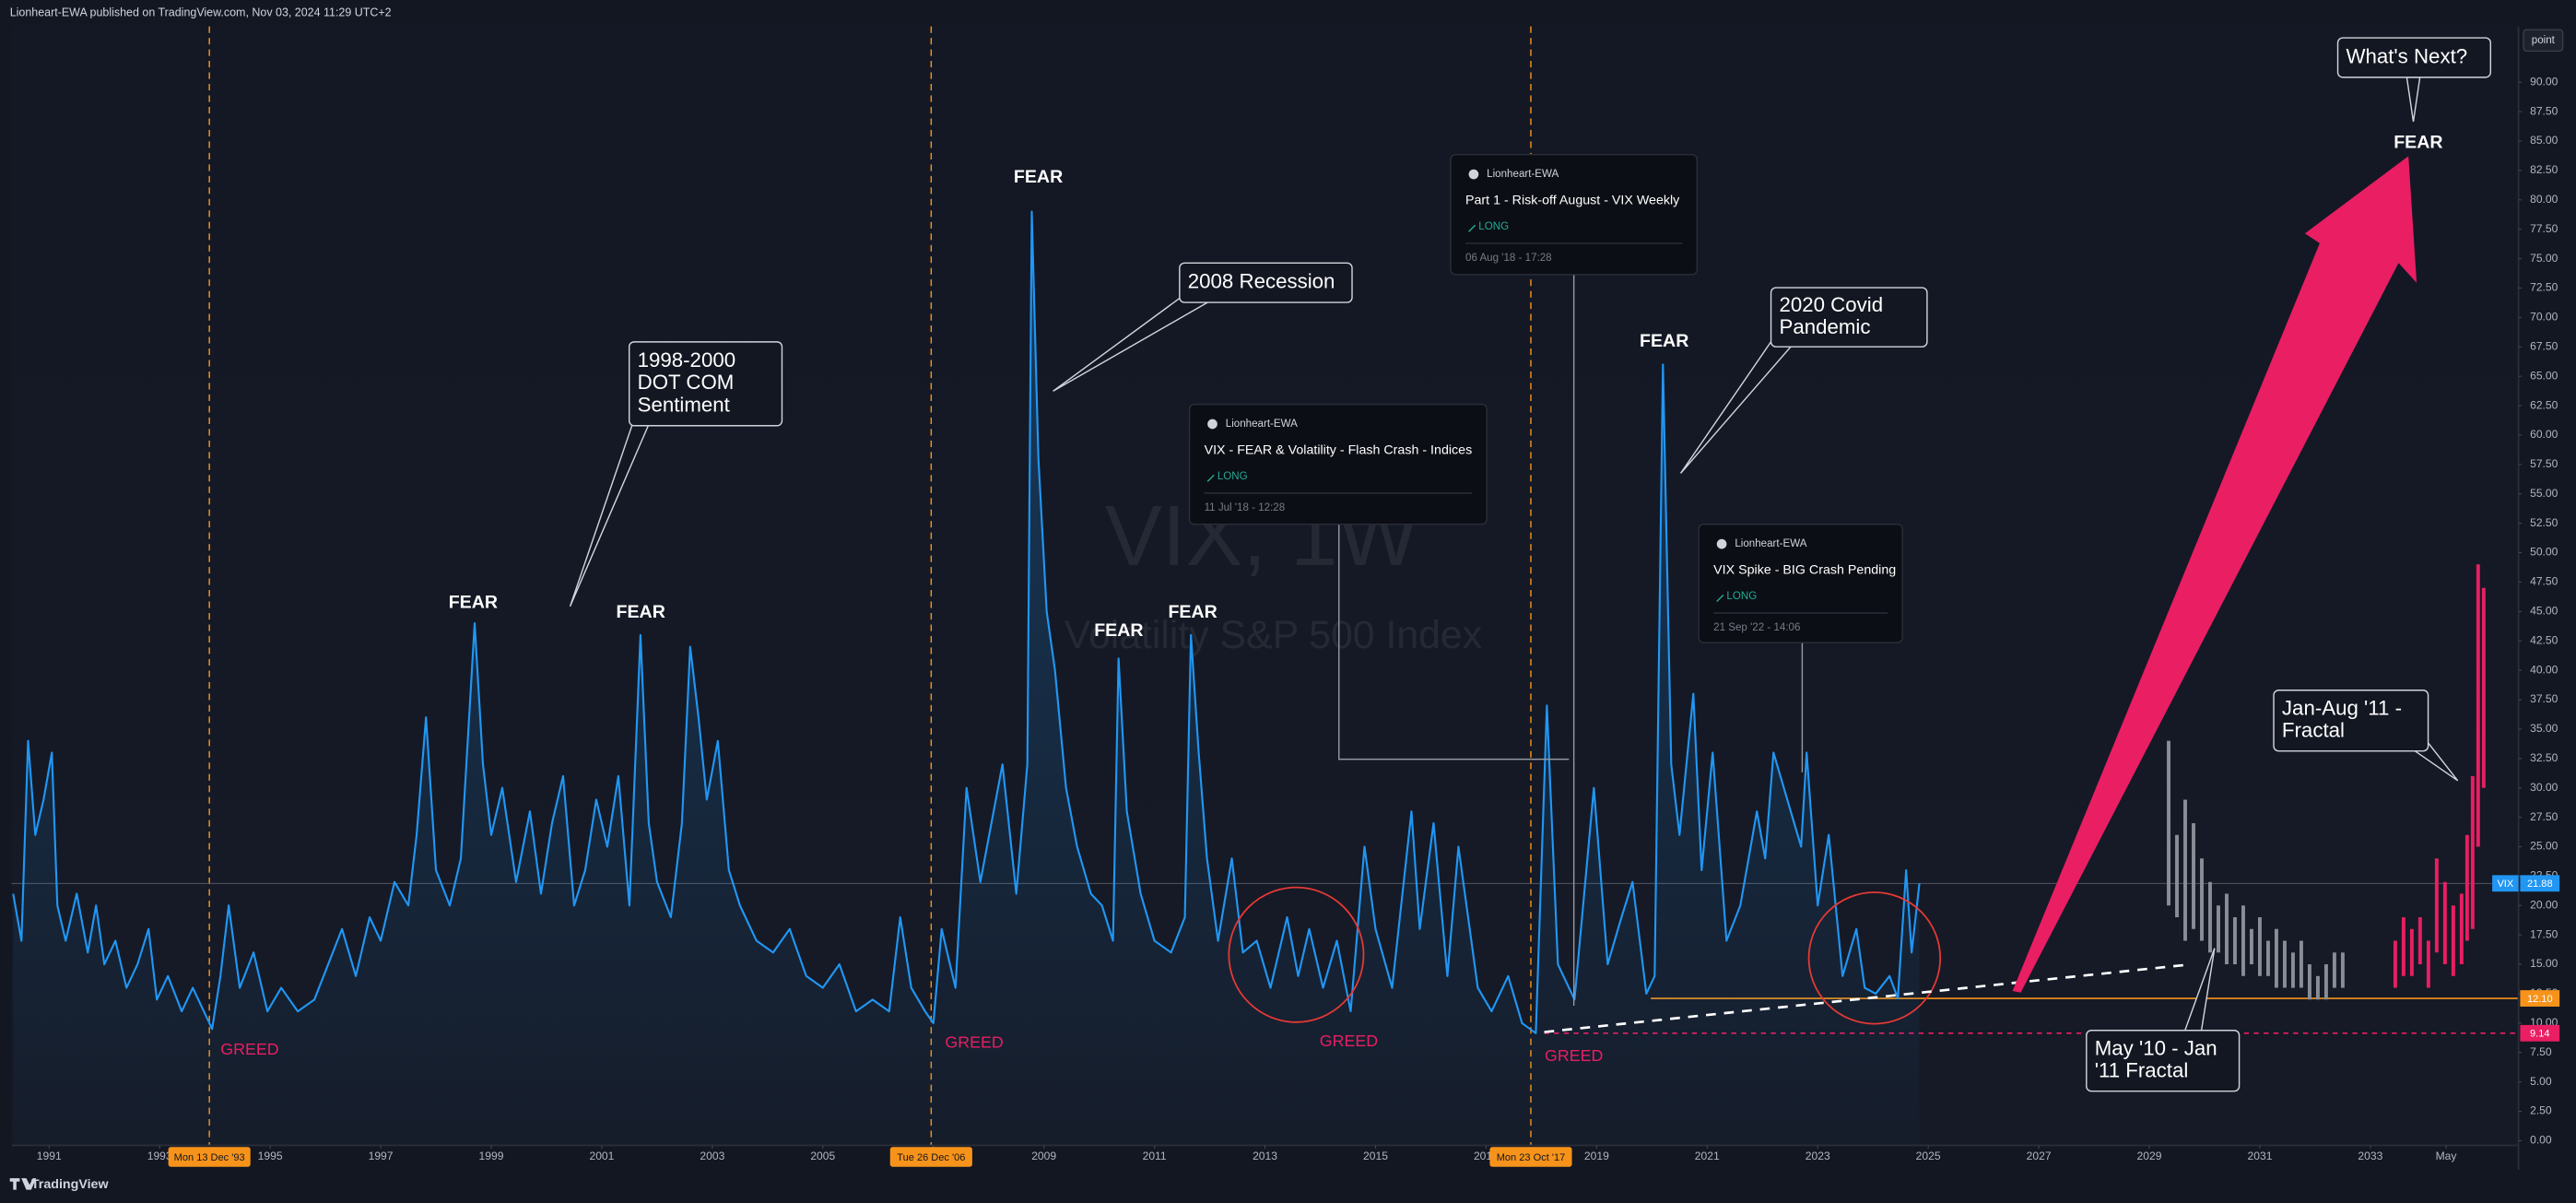 The image size is (2576, 1203). I want to click on y-tick-label: 65.00, so click(2544, 376).